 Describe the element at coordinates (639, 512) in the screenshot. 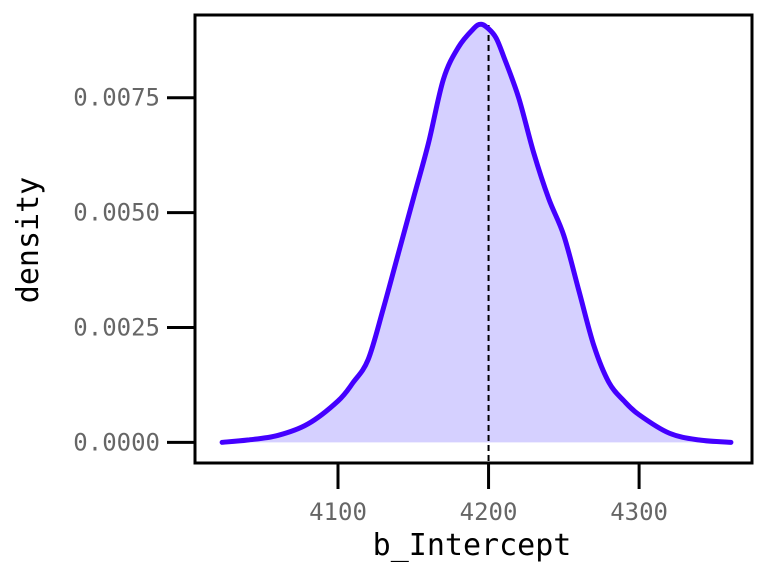

I see `x-tick-label: 4300` at that location.